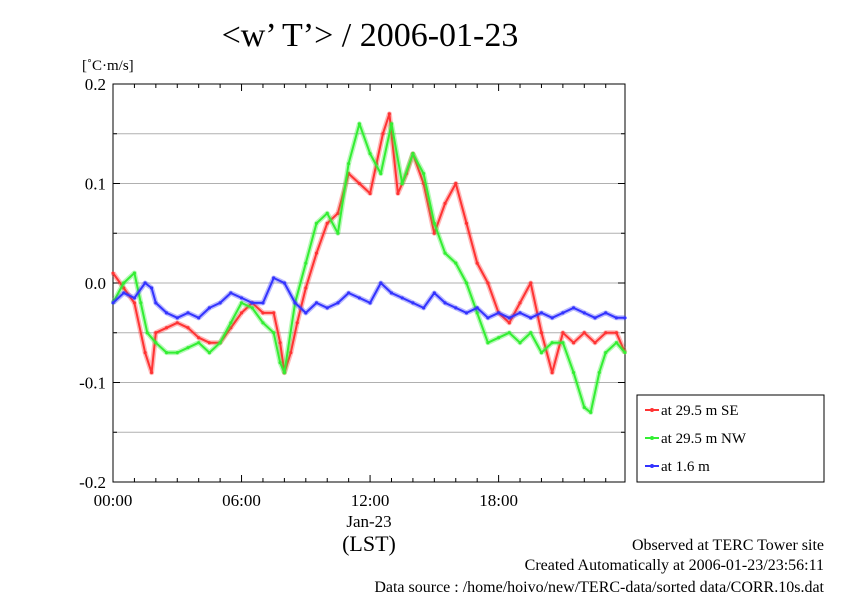 The height and width of the screenshot is (595, 842). I want to click on y-tick-label: 0.1, so click(95, 184).